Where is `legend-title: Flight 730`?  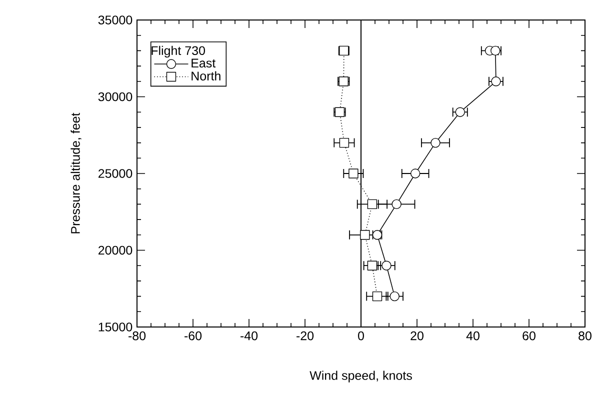
legend-title: Flight 730 is located at coordinates (179, 52).